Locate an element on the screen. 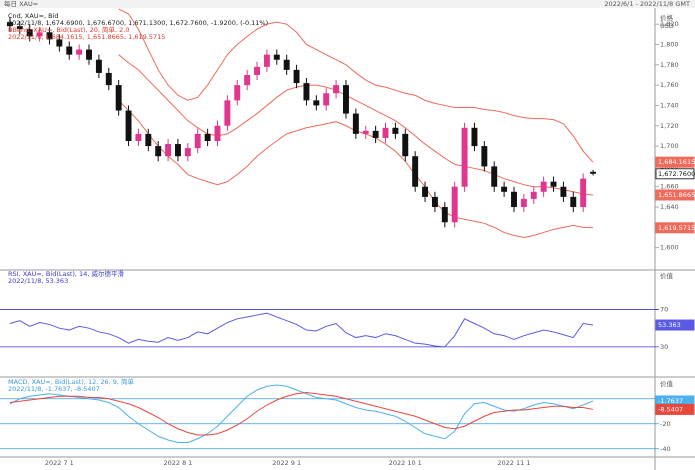 The width and height of the screenshot is (695, 470). x-tick-label: 2022 11 1 is located at coordinates (513, 463).